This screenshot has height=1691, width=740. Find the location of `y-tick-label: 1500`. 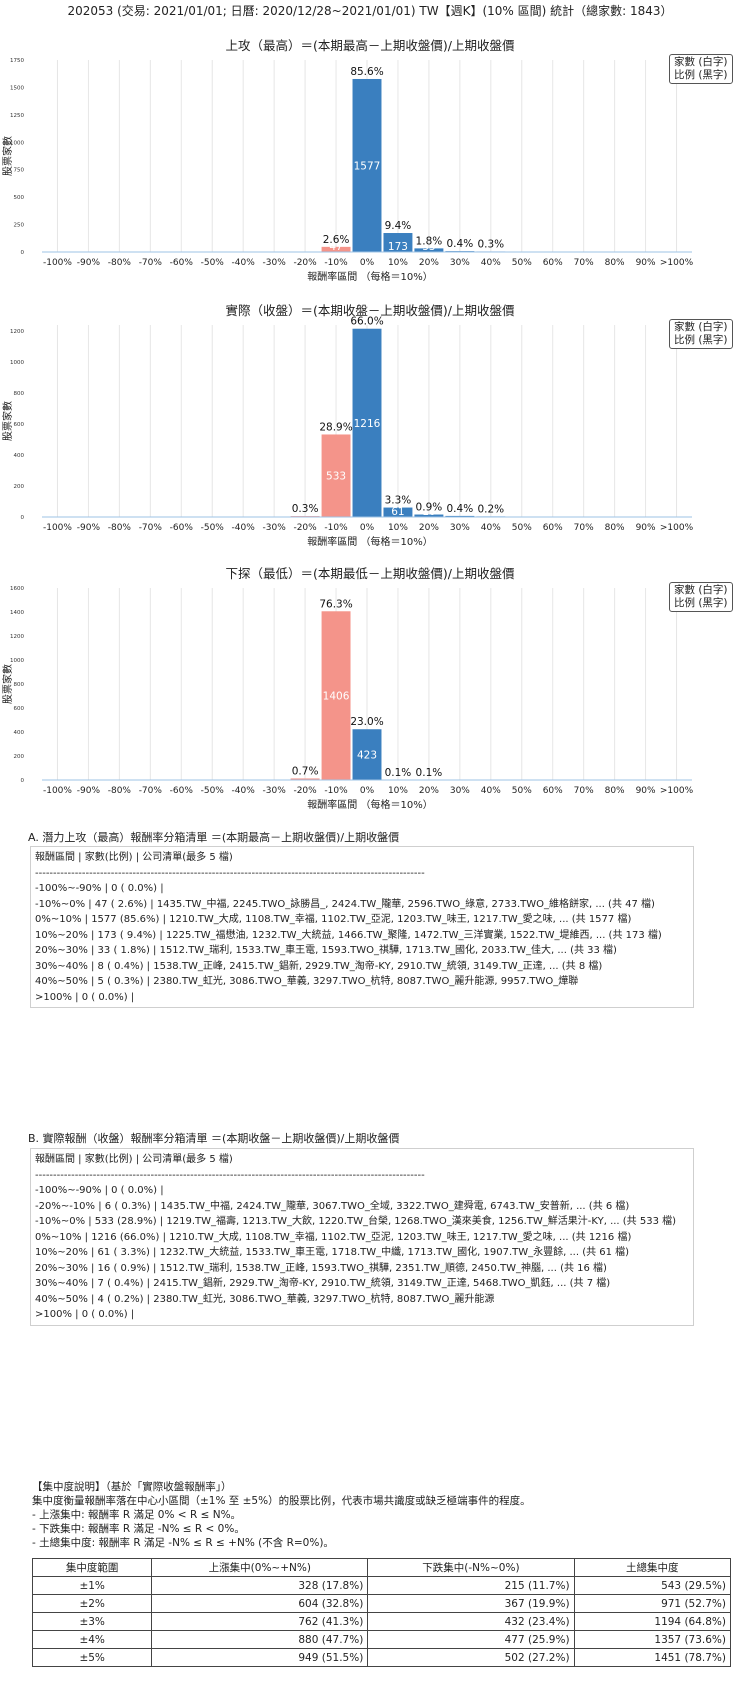

y-tick-label: 1500 is located at coordinates (17, 88).